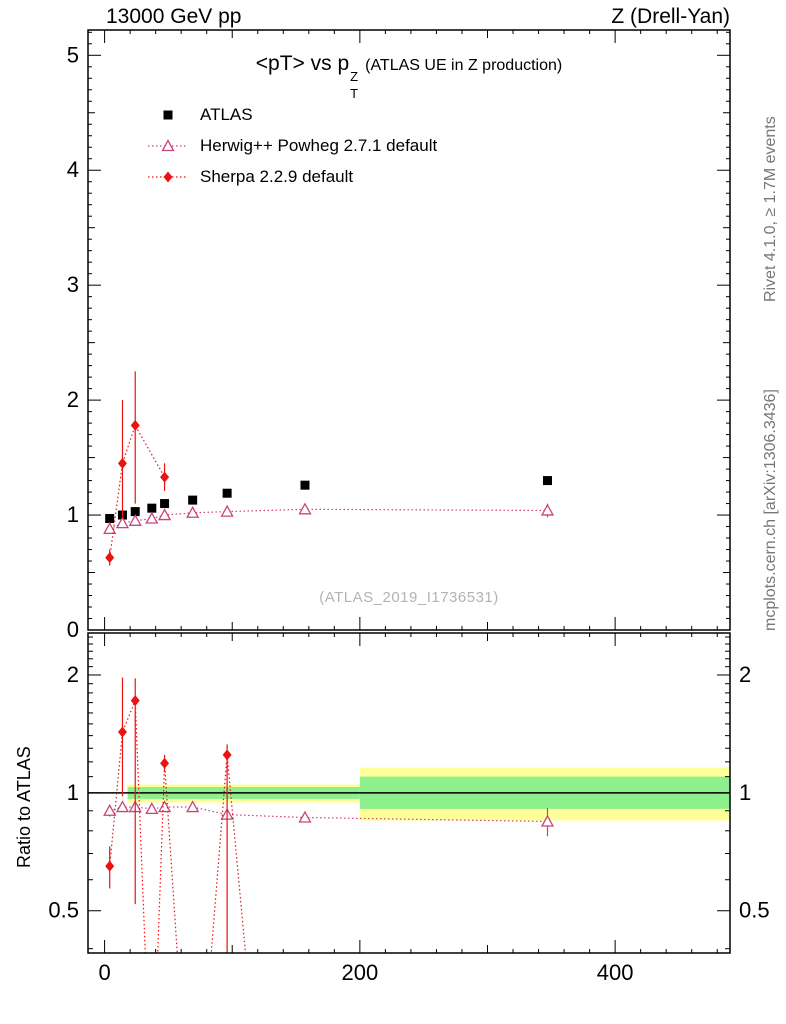 Image resolution: width=786 pixels, height=1024 pixels. I want to click on legend-label-herwig: Herwig++ Powheg 2.7.1 default, so click(319, 145).